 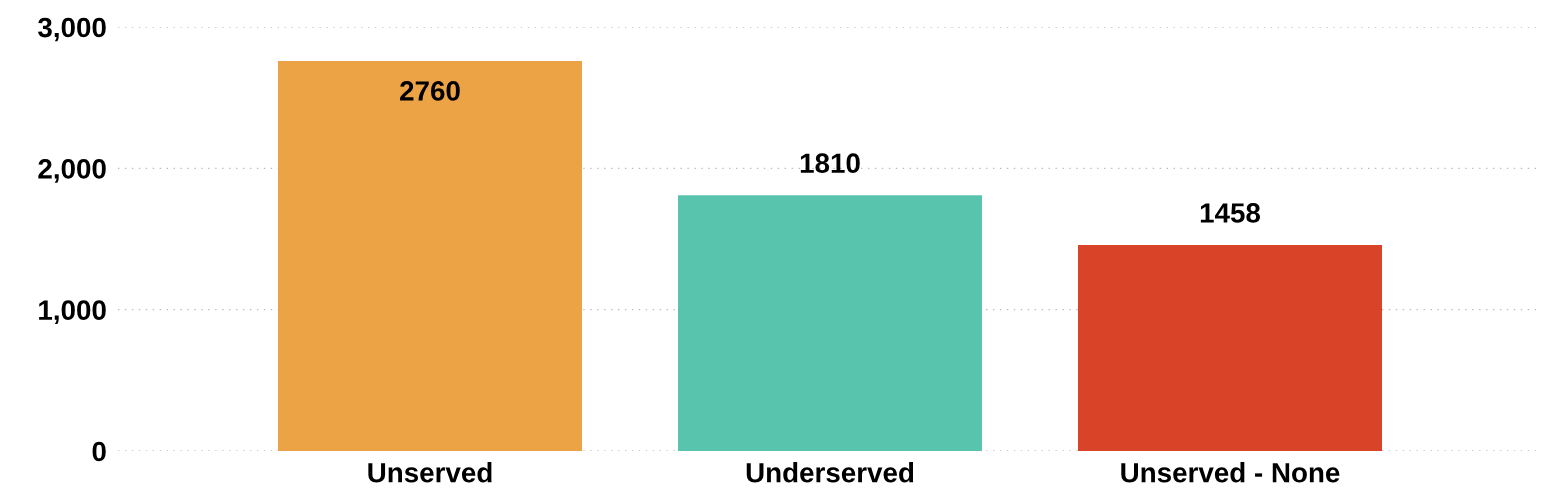 What do you see at coordinates (830, 163) in the screenshot?
I see `data-label: 1810` at bounding box center [830, 163].